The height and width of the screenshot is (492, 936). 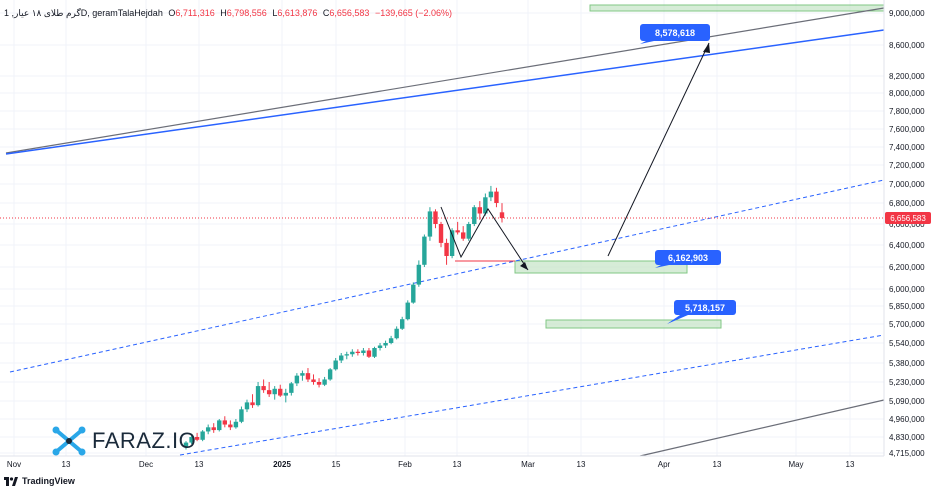 I want to click on x-tick-label: 2025, so click(x=282, y=464).